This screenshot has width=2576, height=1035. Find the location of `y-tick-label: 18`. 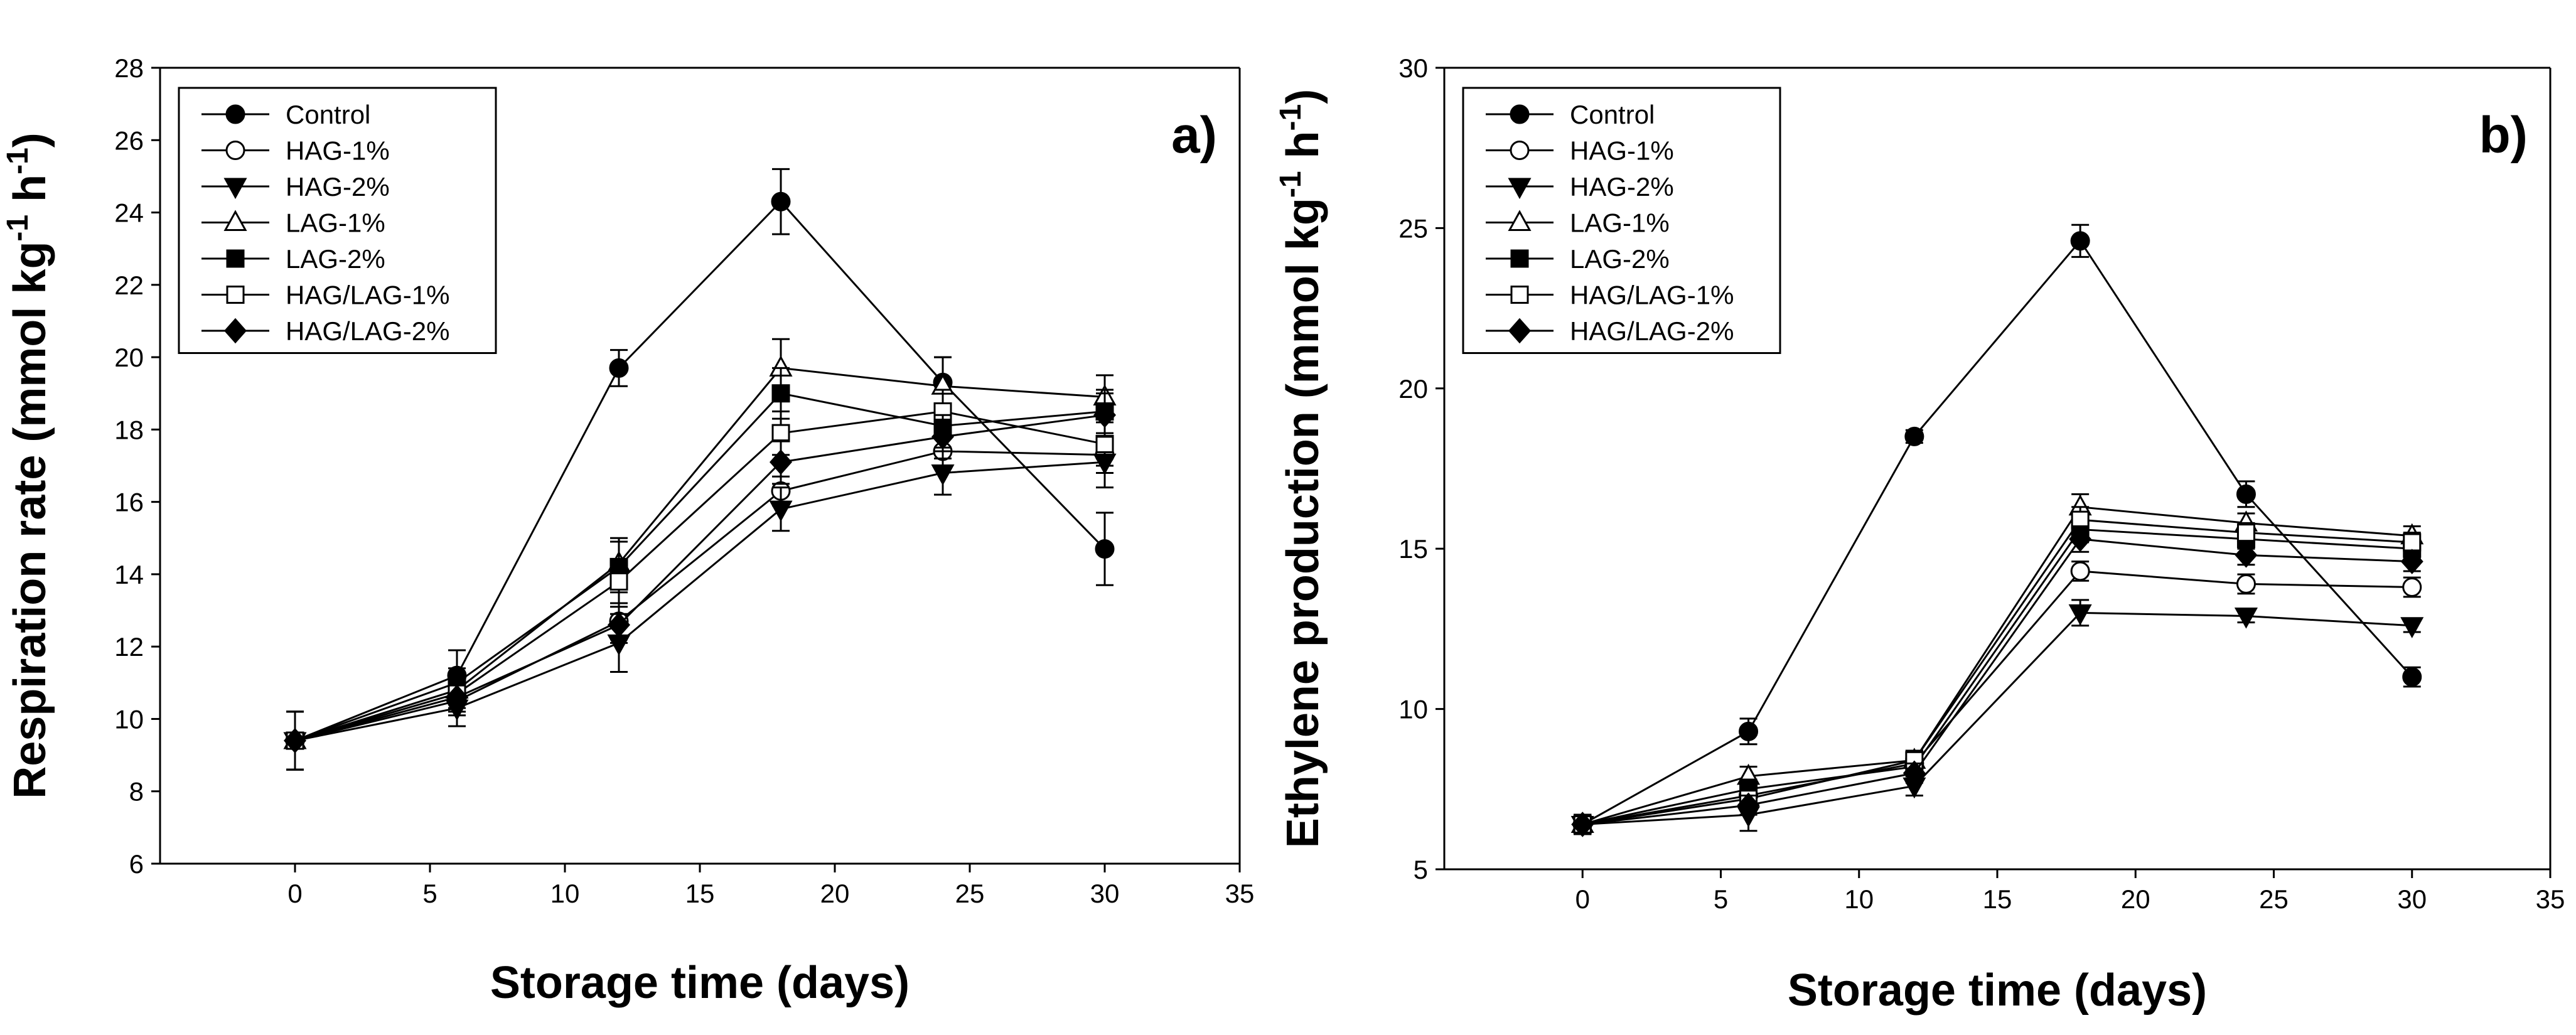

y-tick-label: 18 is located at coordinates (129, 429).